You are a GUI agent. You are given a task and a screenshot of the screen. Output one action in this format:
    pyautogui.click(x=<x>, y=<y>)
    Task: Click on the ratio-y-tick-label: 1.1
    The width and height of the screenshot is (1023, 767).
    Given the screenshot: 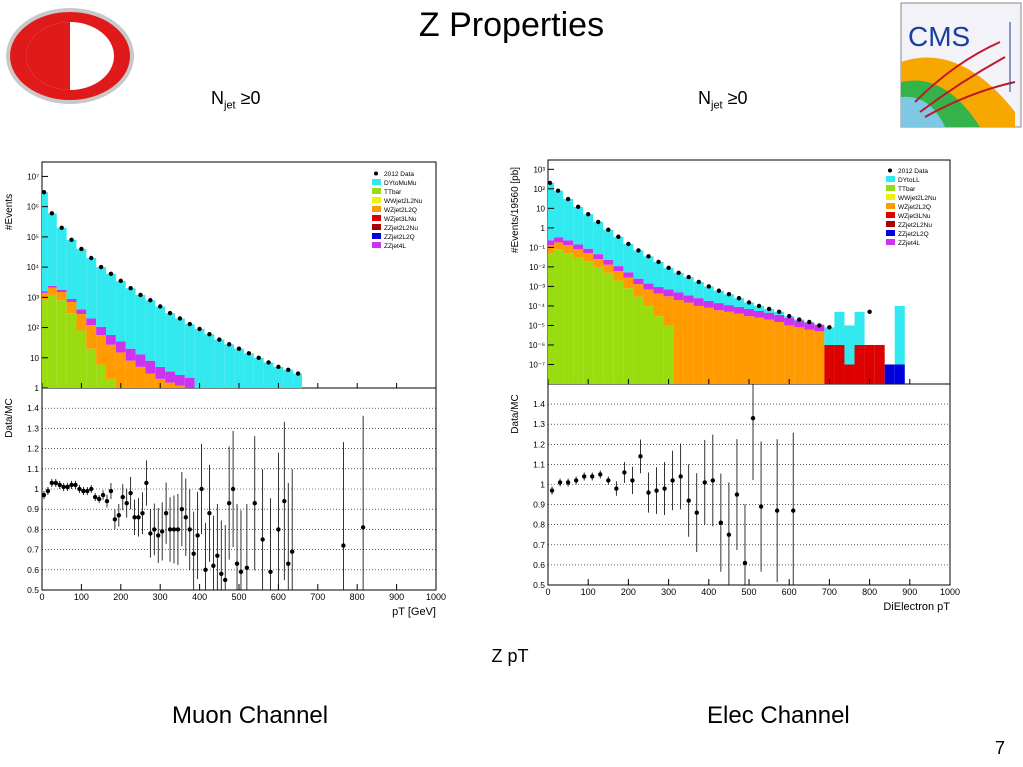 What is the action you would take?
    pyautogui.click(x=33, y=469)
    